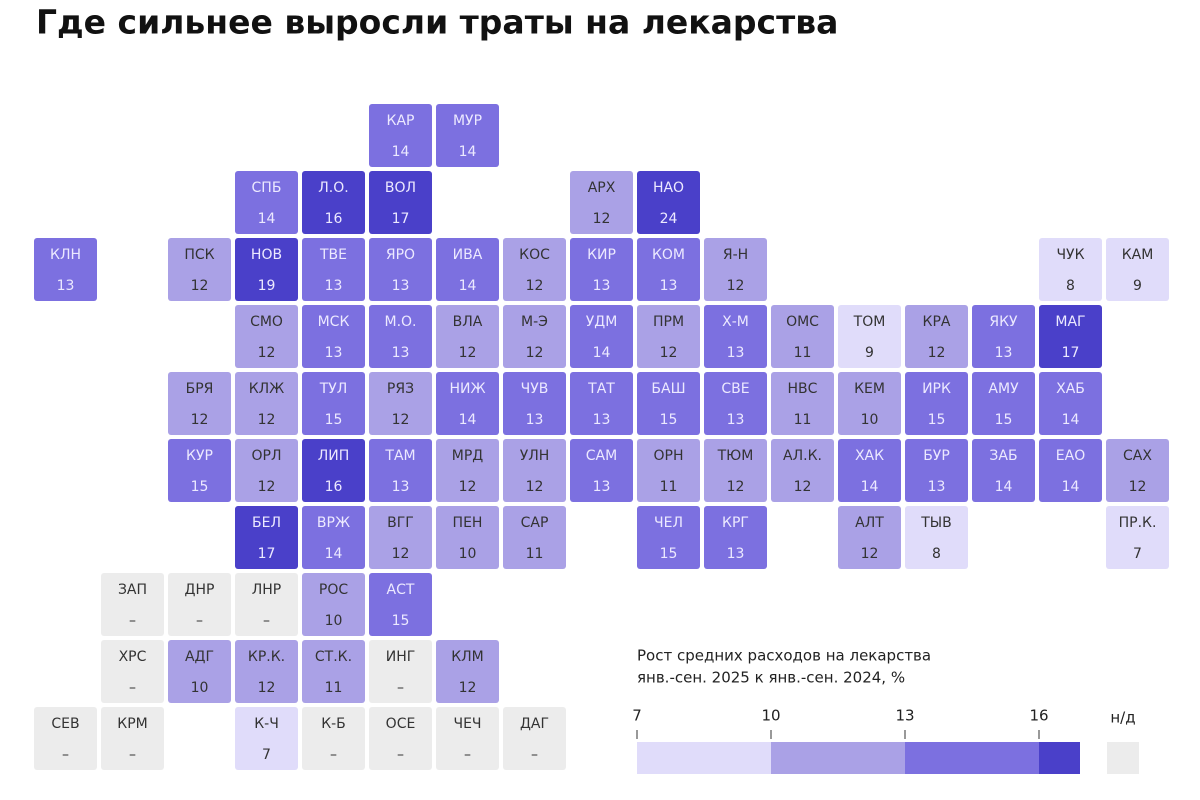 Image resolution: width=1200 pixels, height=800 pixels. What do you see at coordinates (535, 523) in the screenshot?
I see `region-label: САР` at bounding box center [535, 523].